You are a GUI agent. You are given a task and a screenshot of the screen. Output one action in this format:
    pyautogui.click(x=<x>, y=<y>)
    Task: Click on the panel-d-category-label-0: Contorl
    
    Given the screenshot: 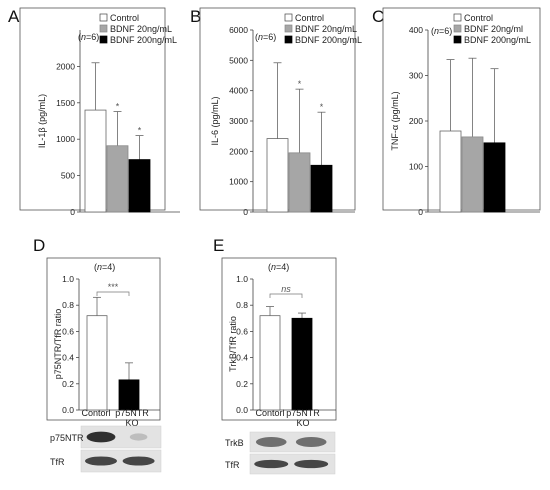 What is the action you would take?
    pyautogui.click(x=95, y=413)
    